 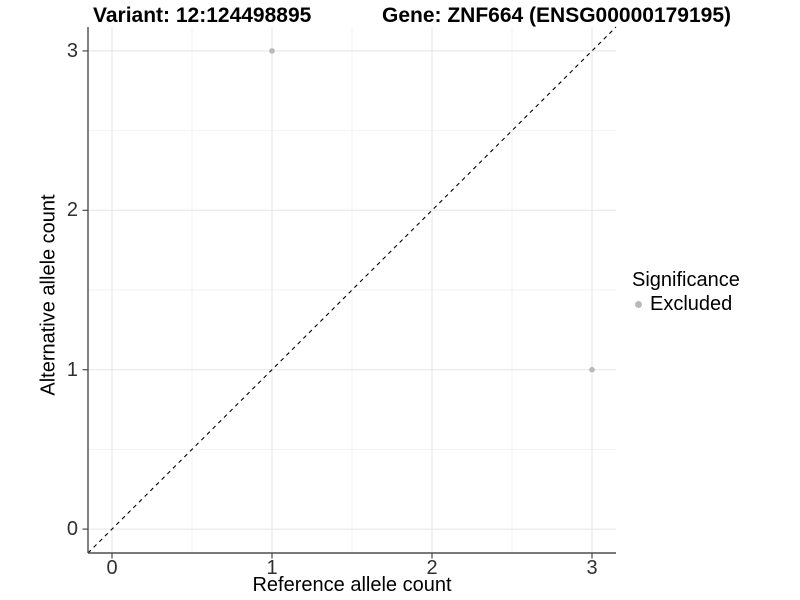 I want to click on plot-title-variant: Variant: 12:124498895, so click(x=202, y=15).